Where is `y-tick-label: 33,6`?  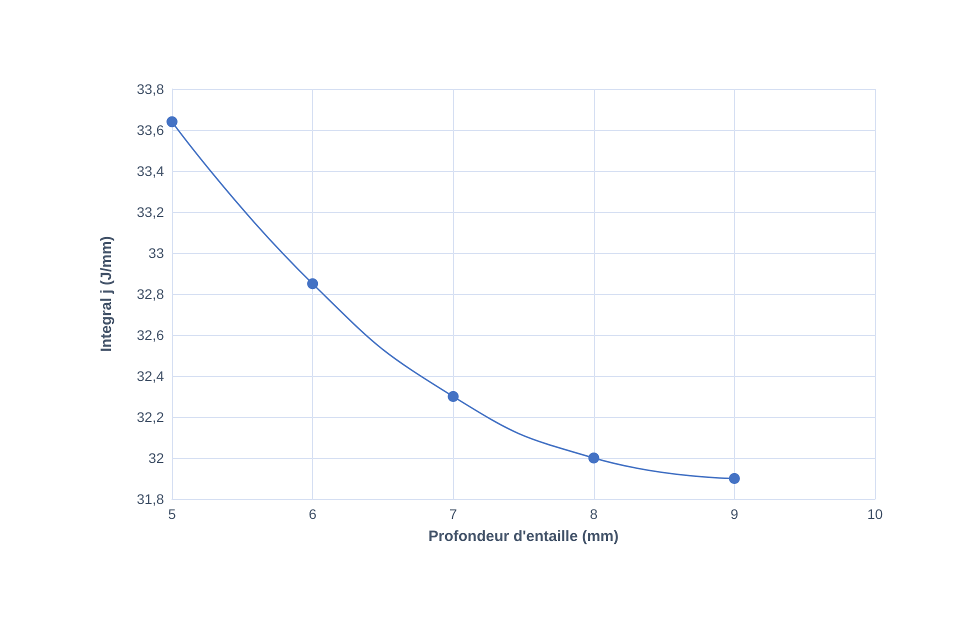 y-tick-label: 33,6 is located at coordinates (150, 130).